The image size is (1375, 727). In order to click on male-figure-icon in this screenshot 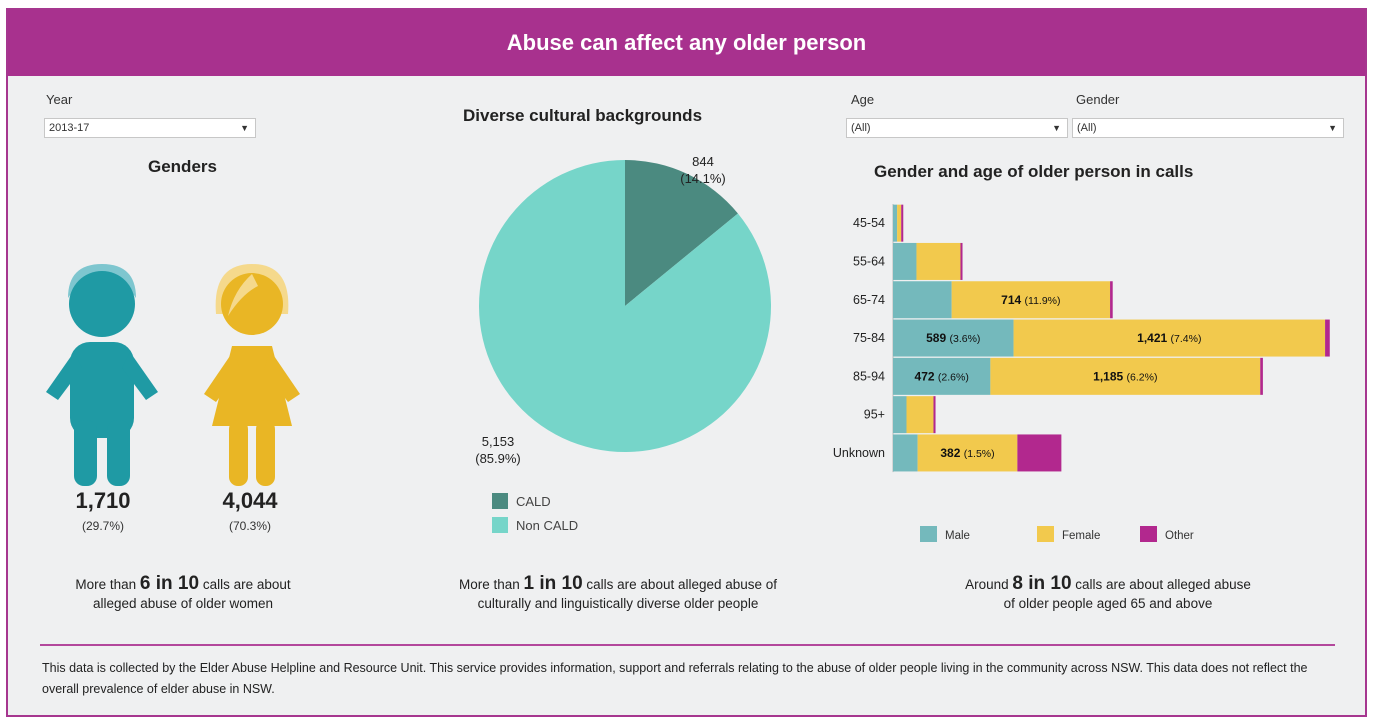, I will do `click(102, 375)`.